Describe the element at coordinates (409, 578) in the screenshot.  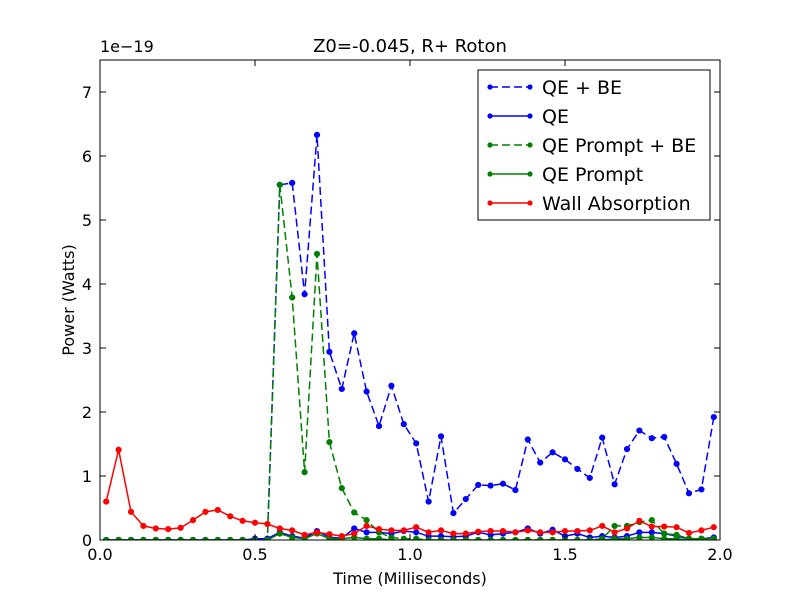
I see `x-axis-label: Time (Milliseconds)` at that location.